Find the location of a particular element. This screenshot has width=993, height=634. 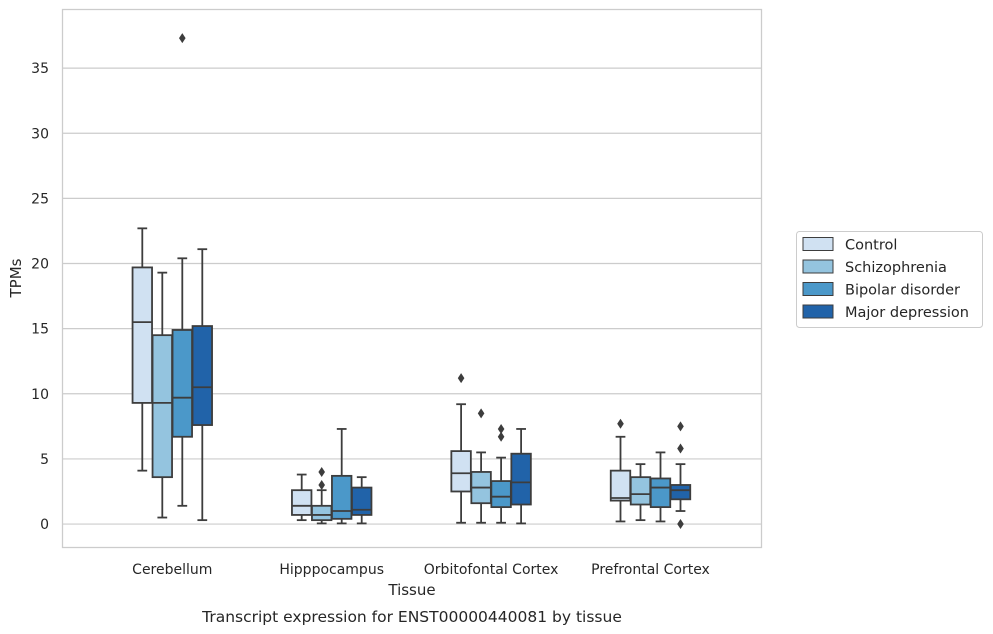

x-axis-label: Tissue is located at coordinates (411, 590).